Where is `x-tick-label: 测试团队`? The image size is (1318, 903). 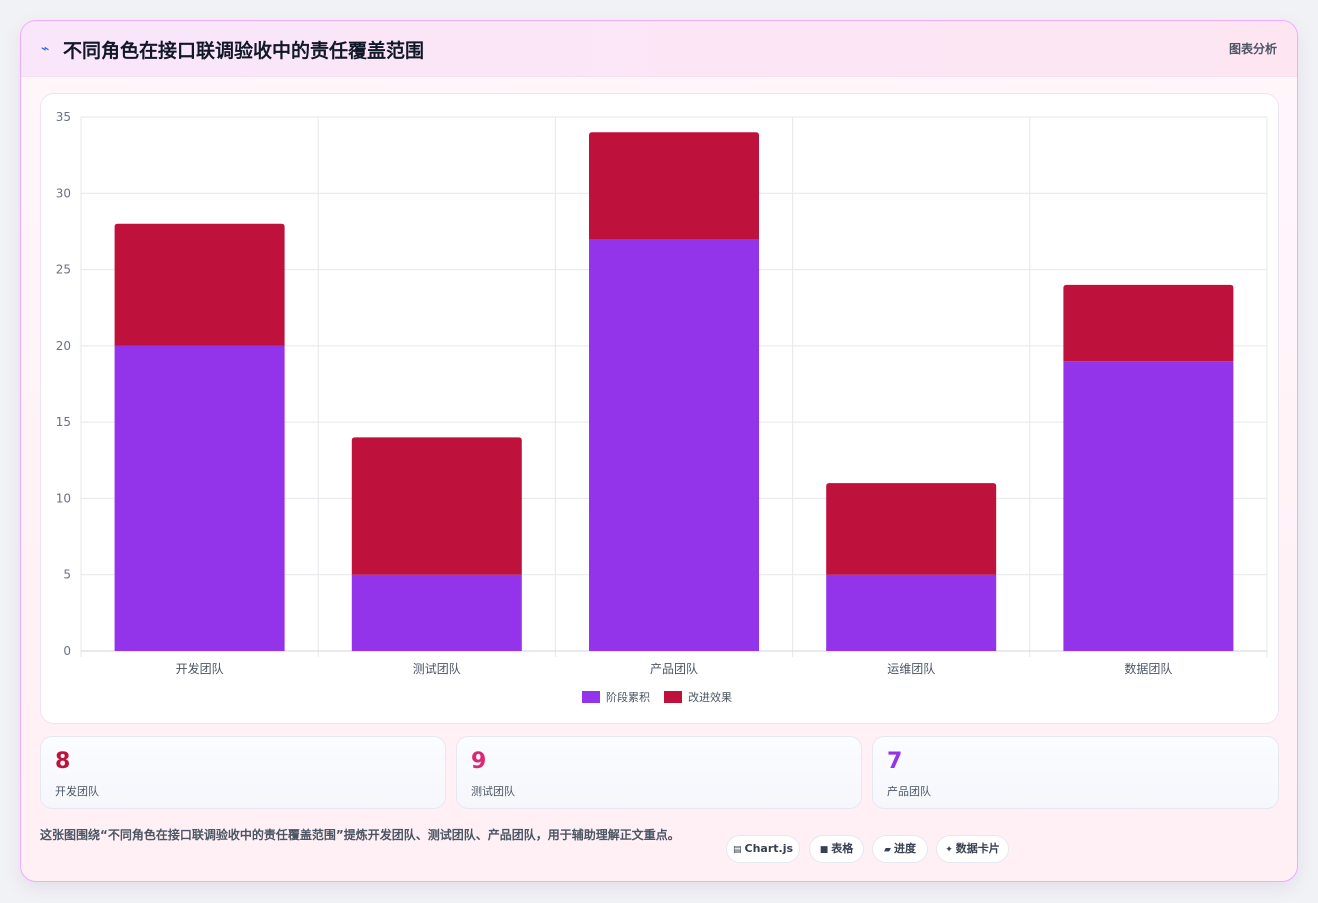
x-tick-label: 测试团队 is located at coordinates (437, 668).